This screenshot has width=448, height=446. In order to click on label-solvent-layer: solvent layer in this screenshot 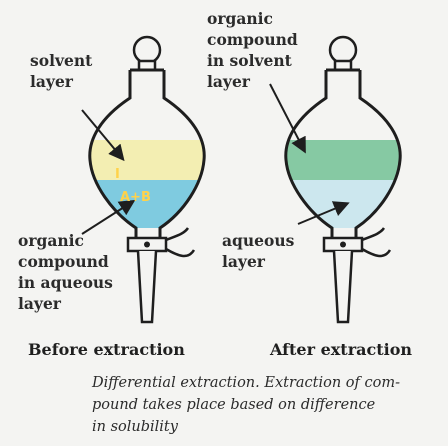, I will do `click(61, 71)`.